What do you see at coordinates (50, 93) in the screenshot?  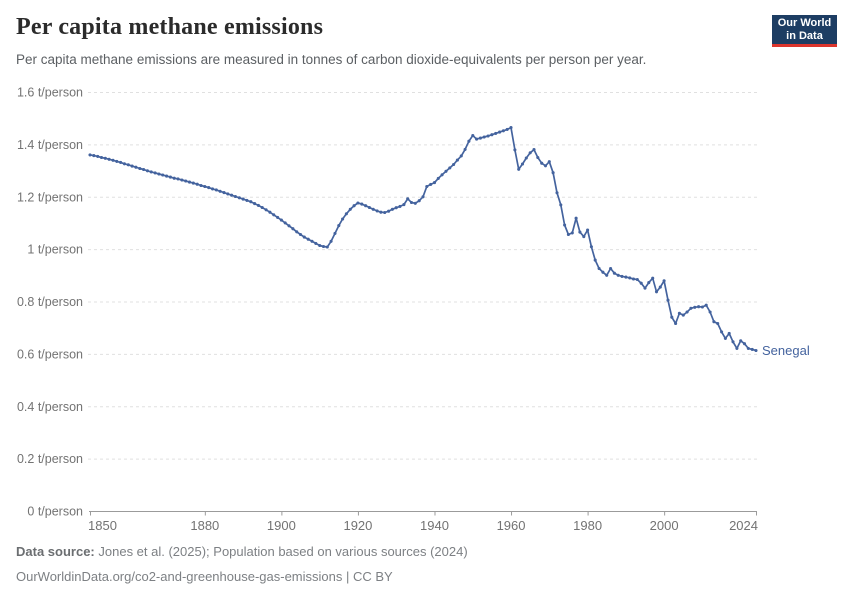 I see `svg-text: 1.6 t/person` at bounding box center [50, 93].